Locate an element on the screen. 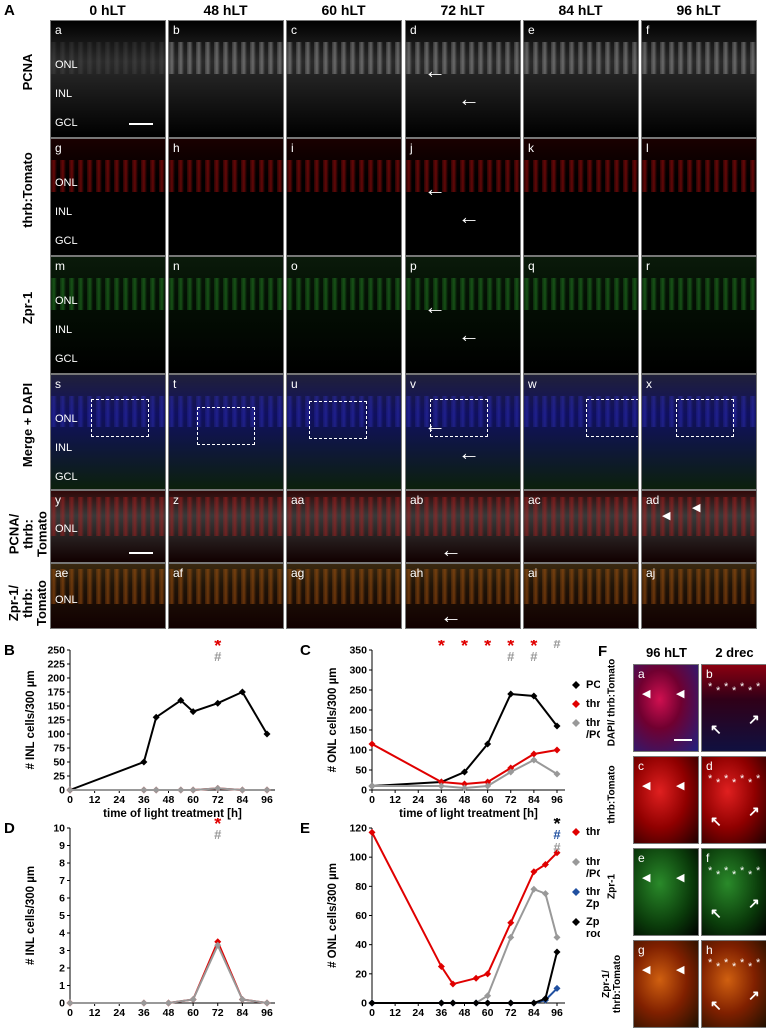 This screenshot has width=766, height=1031. tile-letter: f is located at coordinates (648, 30).